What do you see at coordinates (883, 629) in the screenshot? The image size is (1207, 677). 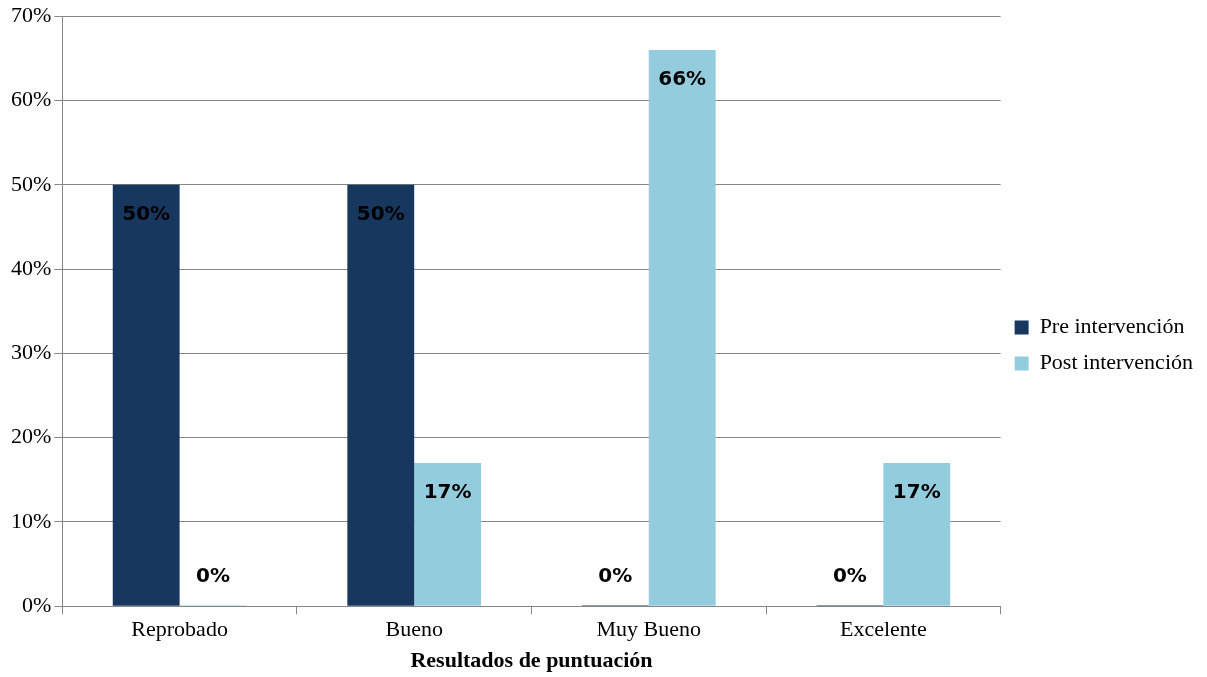 I see `x-tick-label: Excelente` at bounding box center [883, 629].